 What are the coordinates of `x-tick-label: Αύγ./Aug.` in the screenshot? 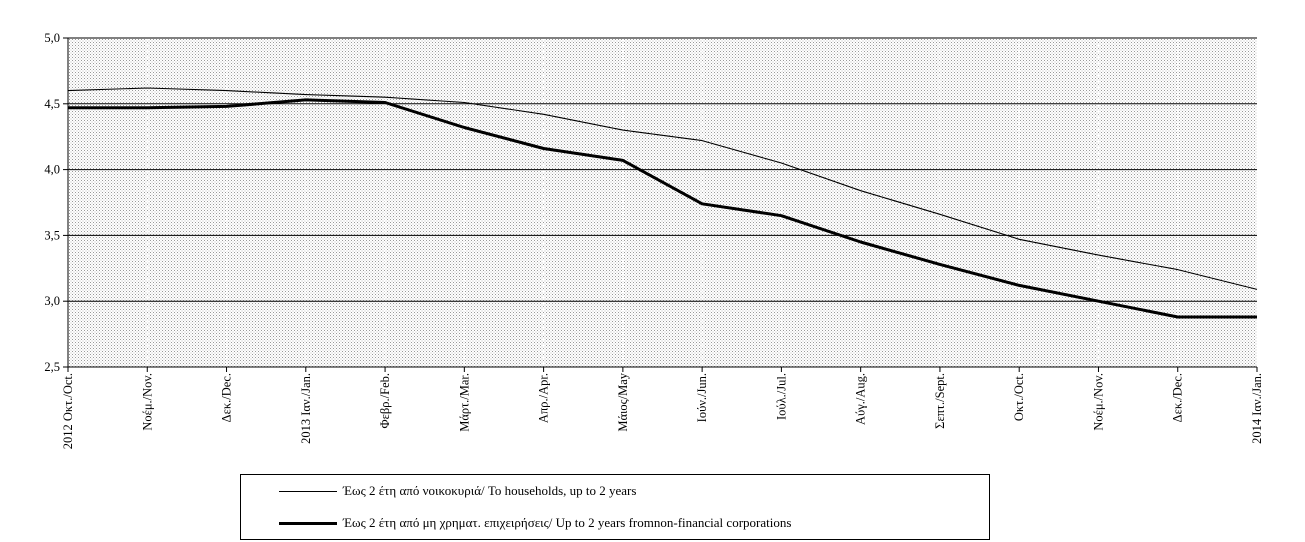 It's located at (861, 399).